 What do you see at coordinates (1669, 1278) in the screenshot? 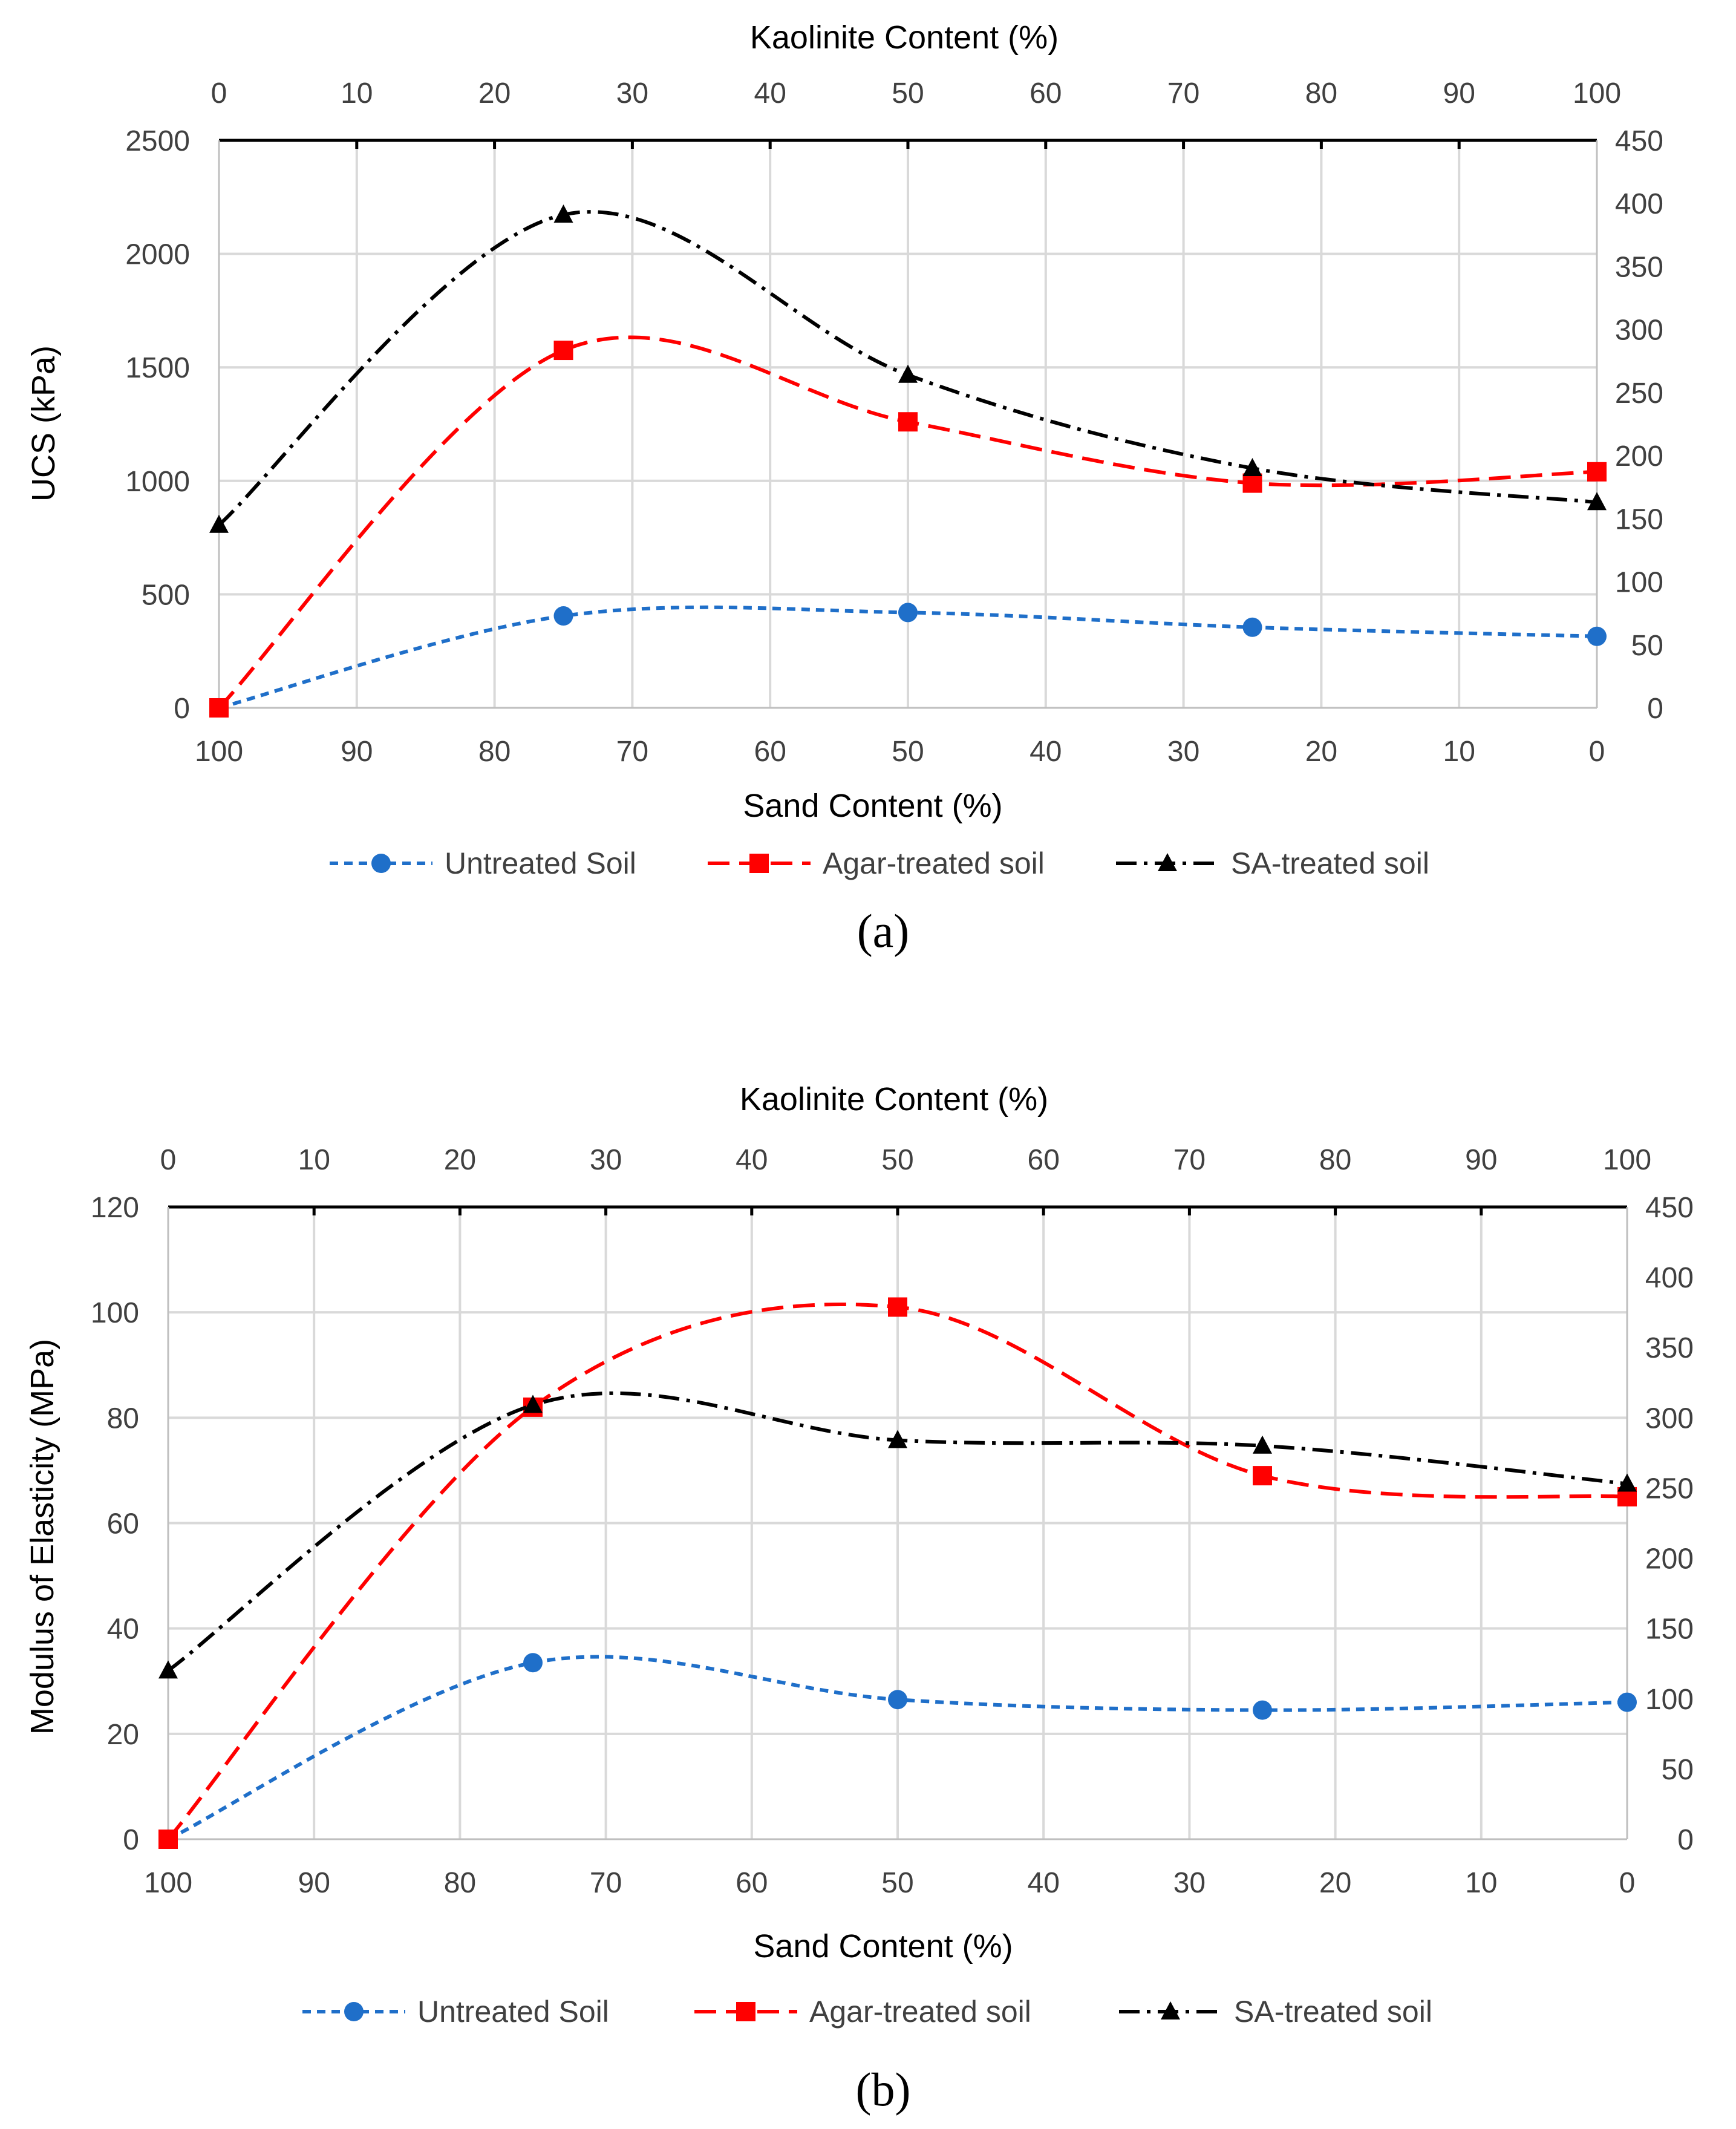
I see `chart-b-y2-tick: 400` at bounding box center [1669, 1278].